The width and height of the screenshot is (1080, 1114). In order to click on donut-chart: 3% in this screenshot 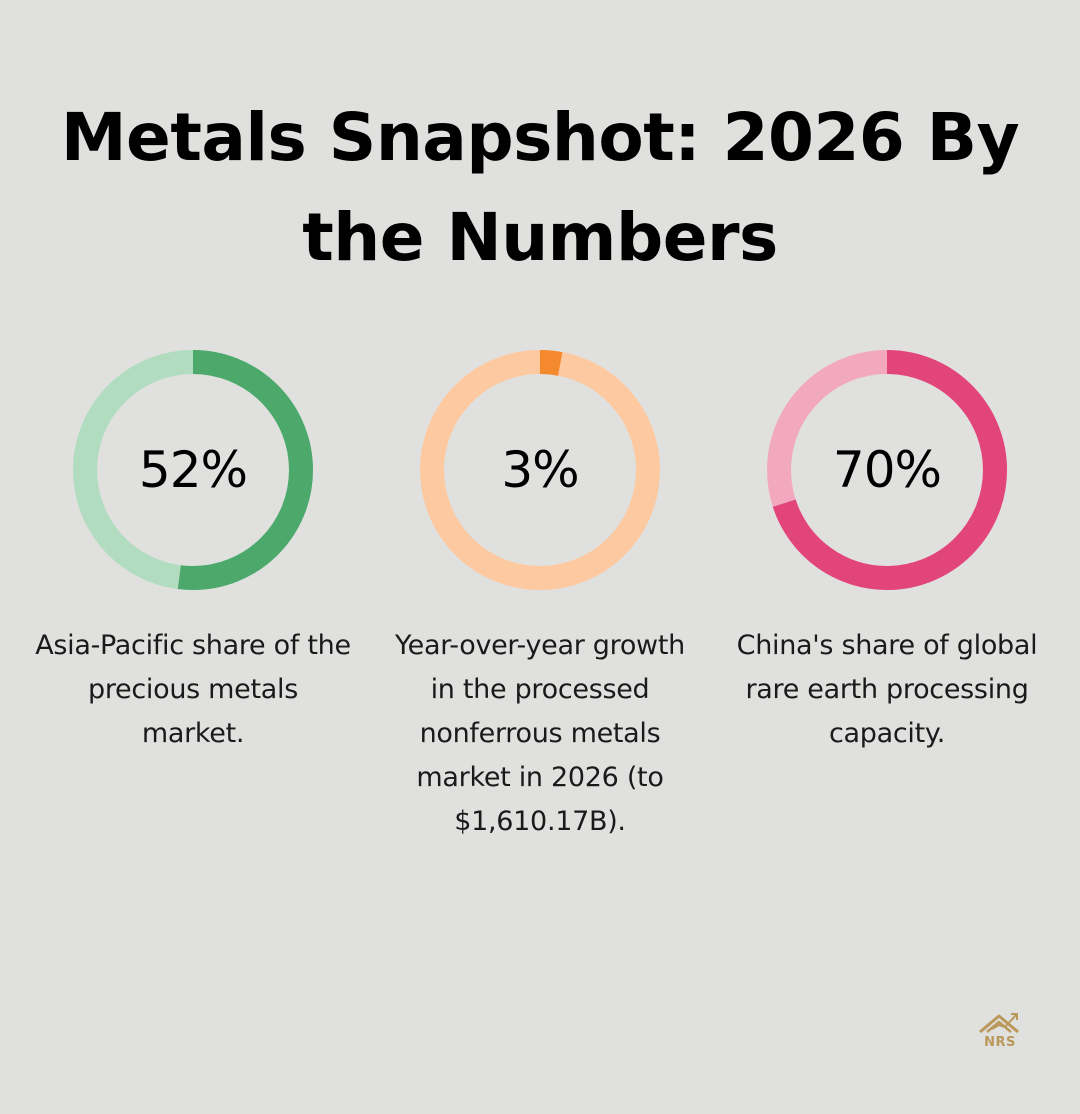, I will do `click(540, 470)`.